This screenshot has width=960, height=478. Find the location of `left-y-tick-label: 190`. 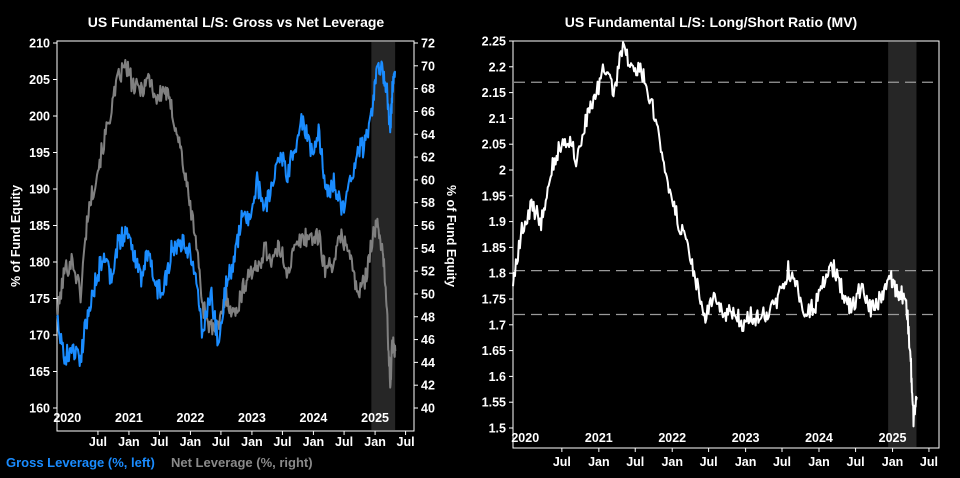

left-y-tick-label: 190 is located at coordinates (39, 190).